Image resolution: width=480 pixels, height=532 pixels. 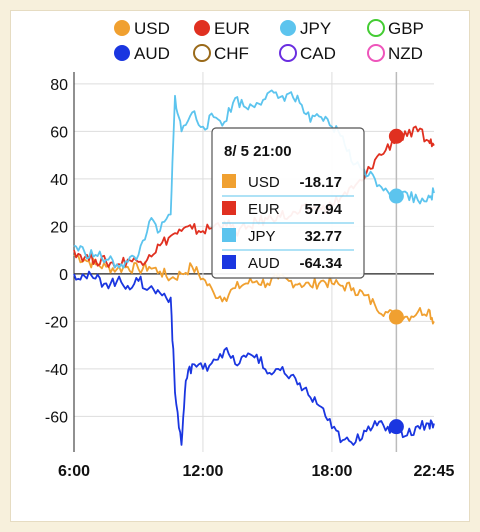 What do you see at coordinates (59, 85) in the screenshot?
I see `y-tick-label: 80` at bounding box center [59, 85].